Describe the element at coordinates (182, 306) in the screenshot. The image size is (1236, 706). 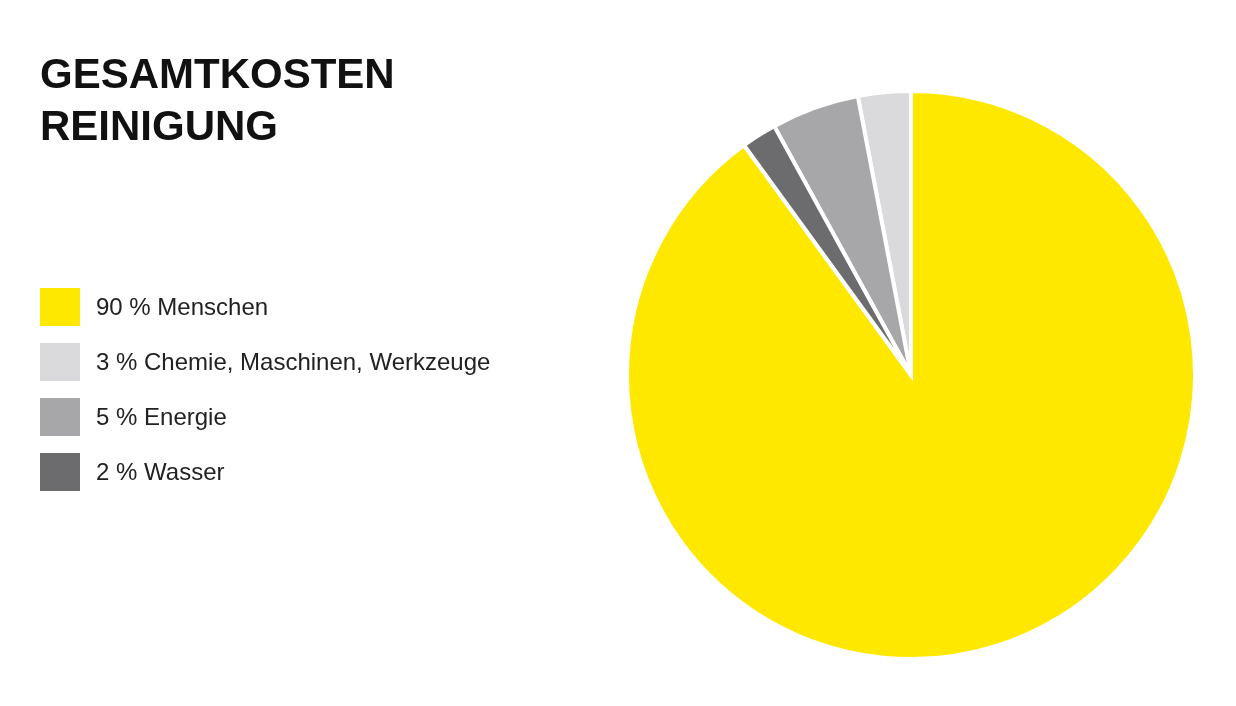
I see `legend-label: 90 % Menschen` at that location.